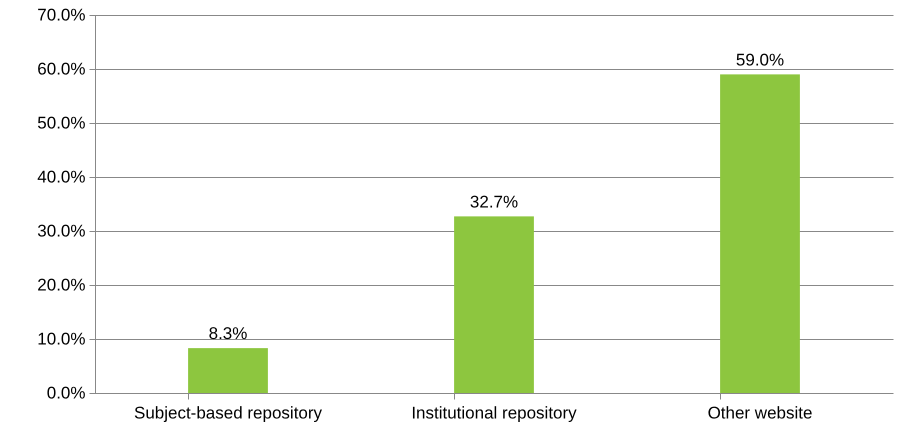 The height and width of the screenshot is (441, 899). I want to click on y-tick-label: 10.0%, so click(61, 339).